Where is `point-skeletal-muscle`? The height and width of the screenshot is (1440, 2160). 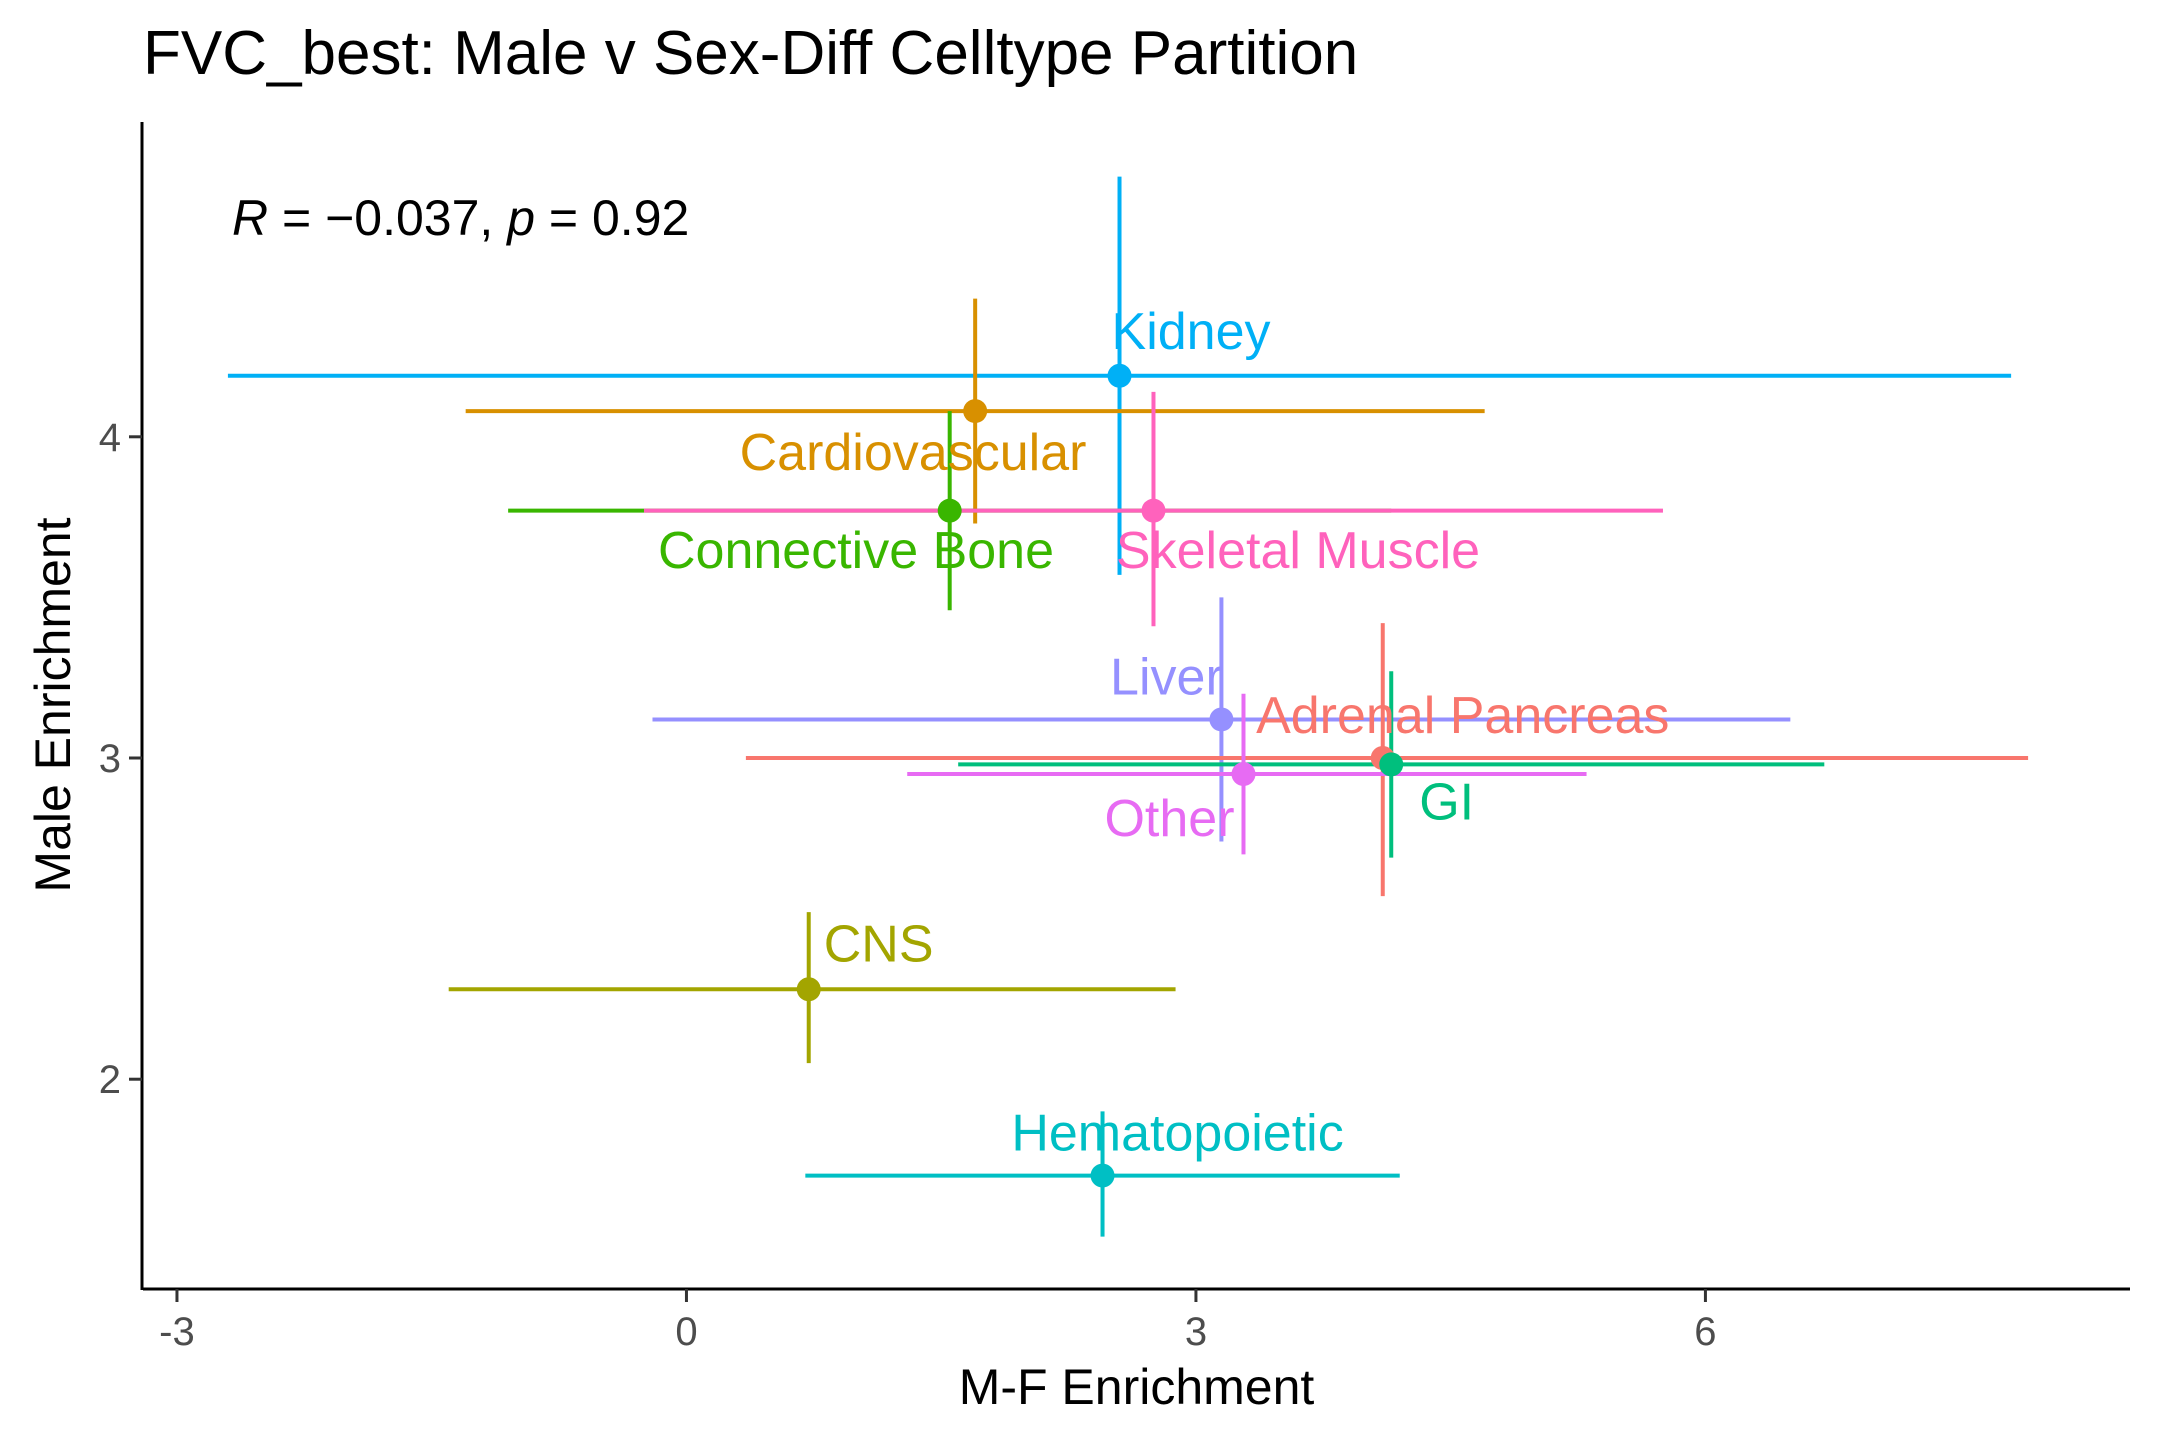
point-skeletal-muscle is located at coordinates (1153, 510).